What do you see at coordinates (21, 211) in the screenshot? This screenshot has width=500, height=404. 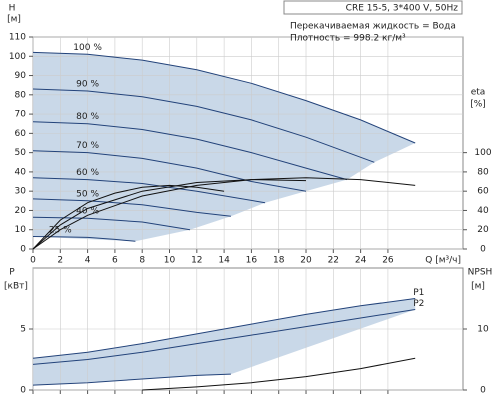 I see `y-tick-label: 20` at bounding box center [21, 211].